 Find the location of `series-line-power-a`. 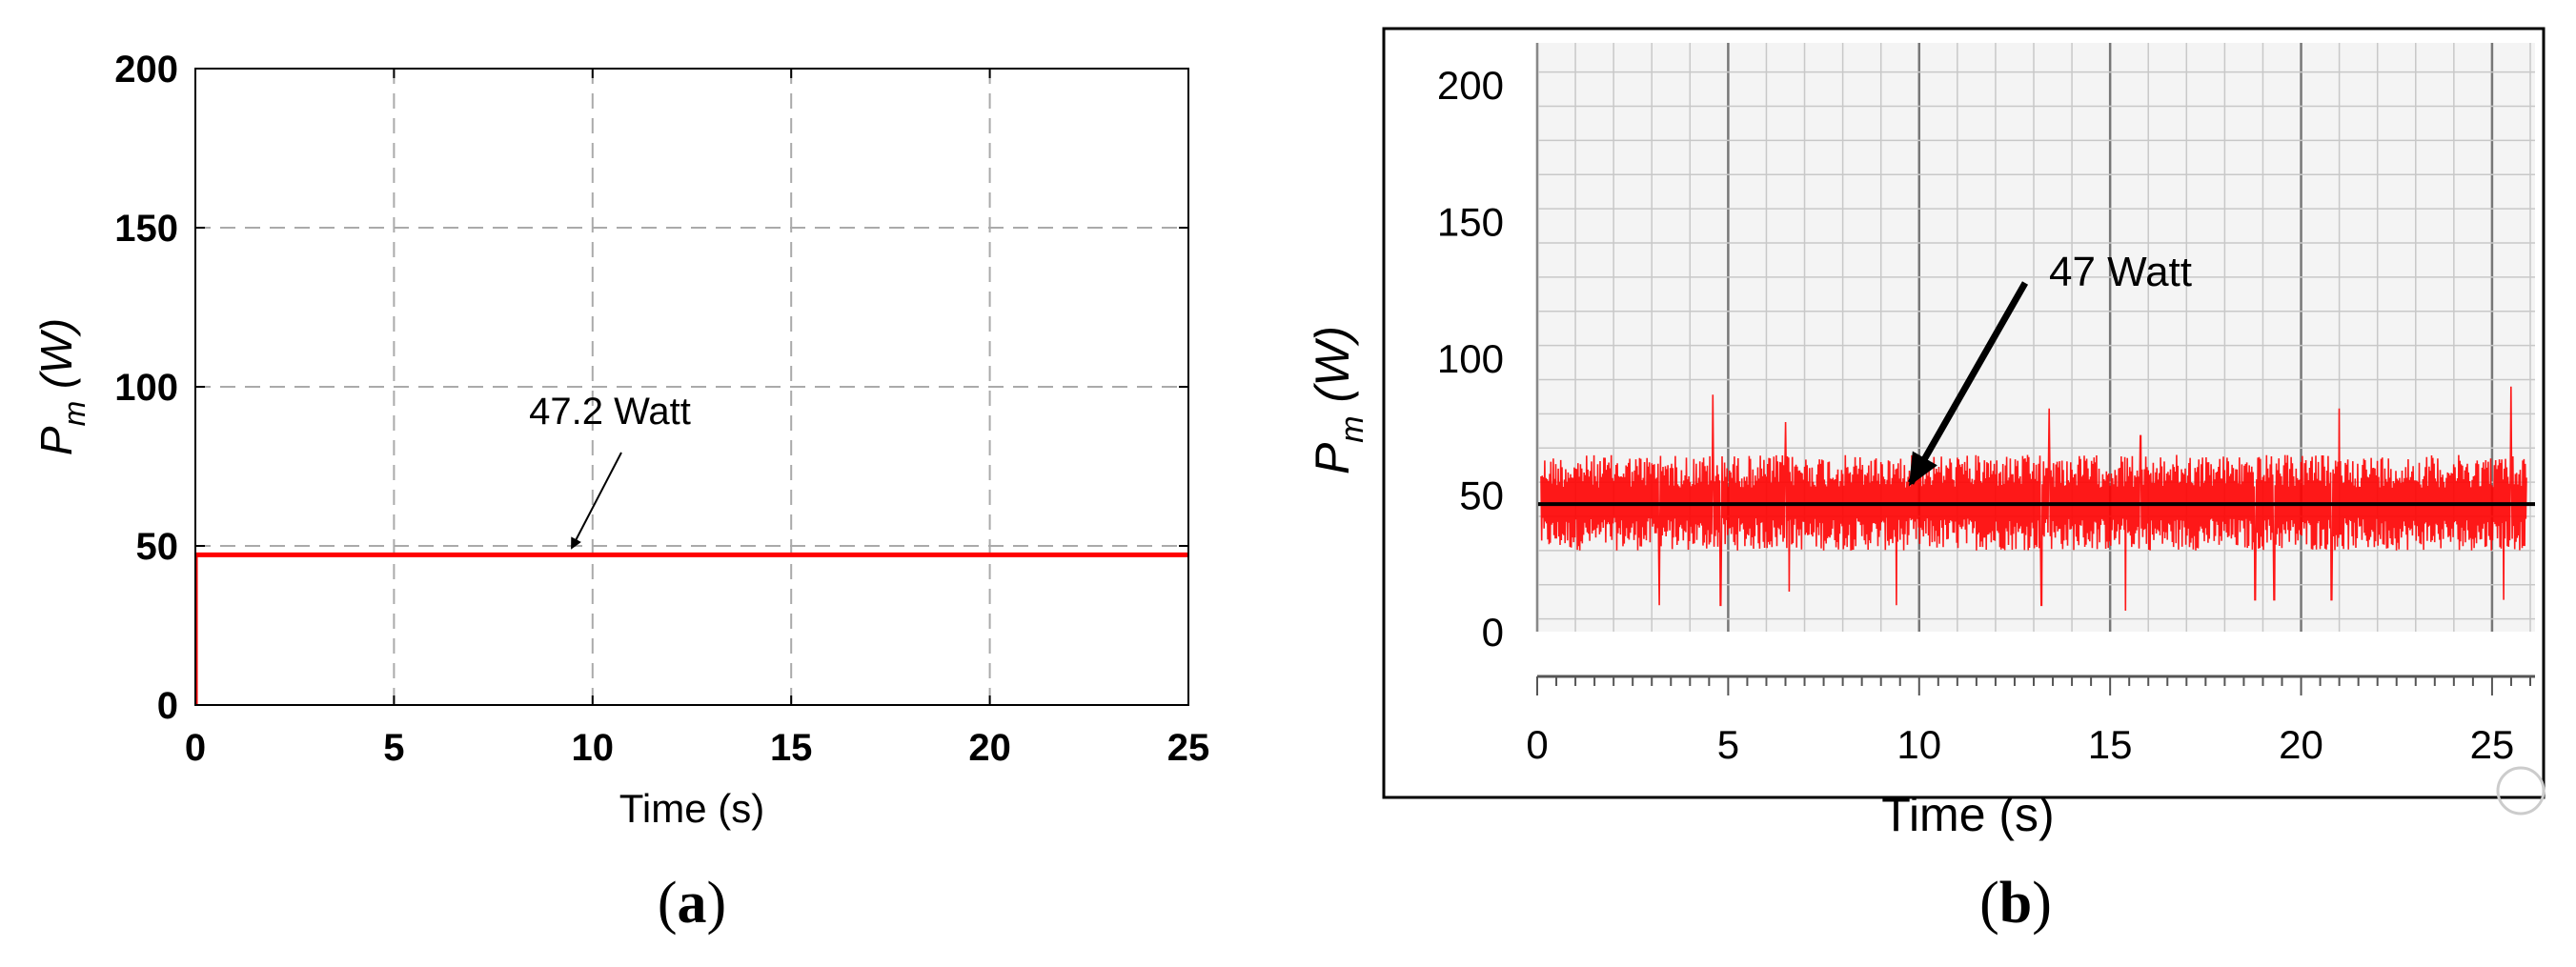

series-line-power-a is located at coordinates (691, 628).